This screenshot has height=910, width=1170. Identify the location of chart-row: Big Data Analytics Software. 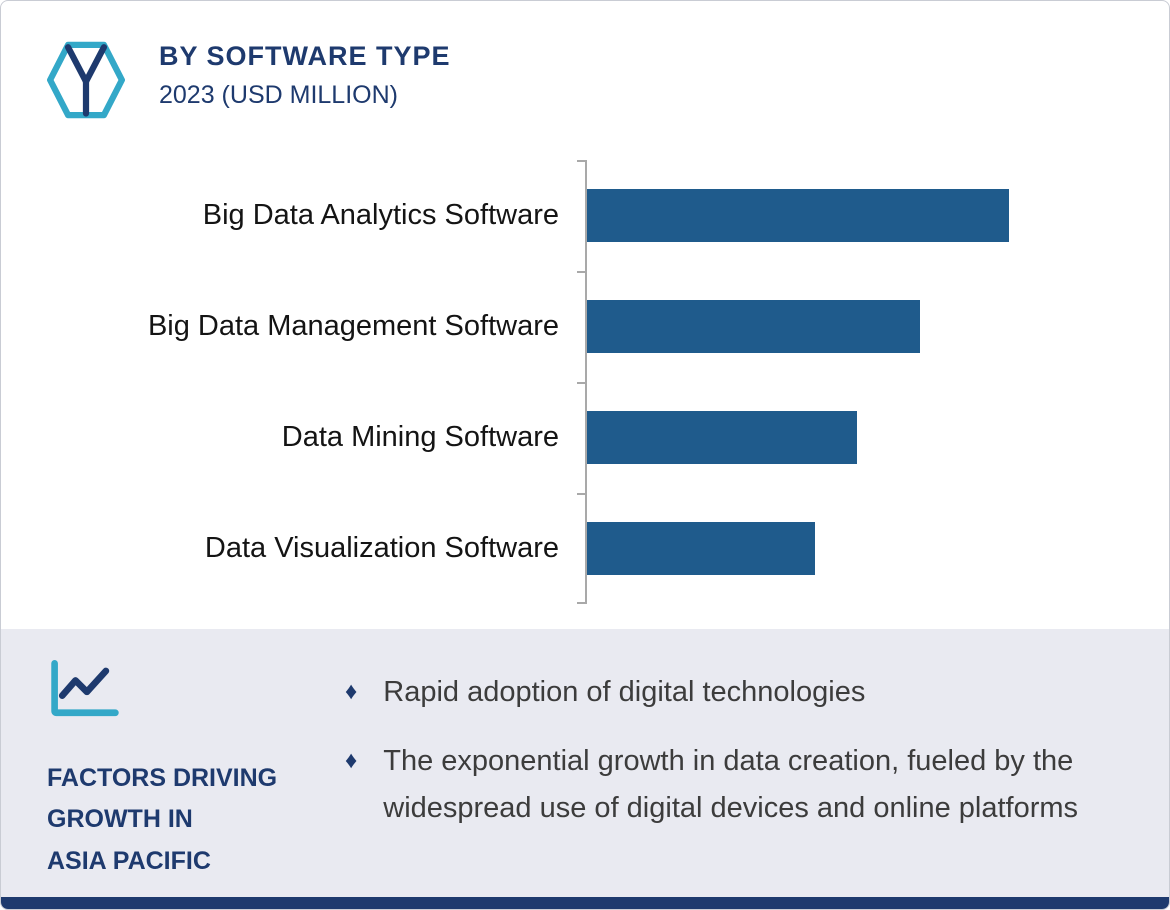
(585, 215).